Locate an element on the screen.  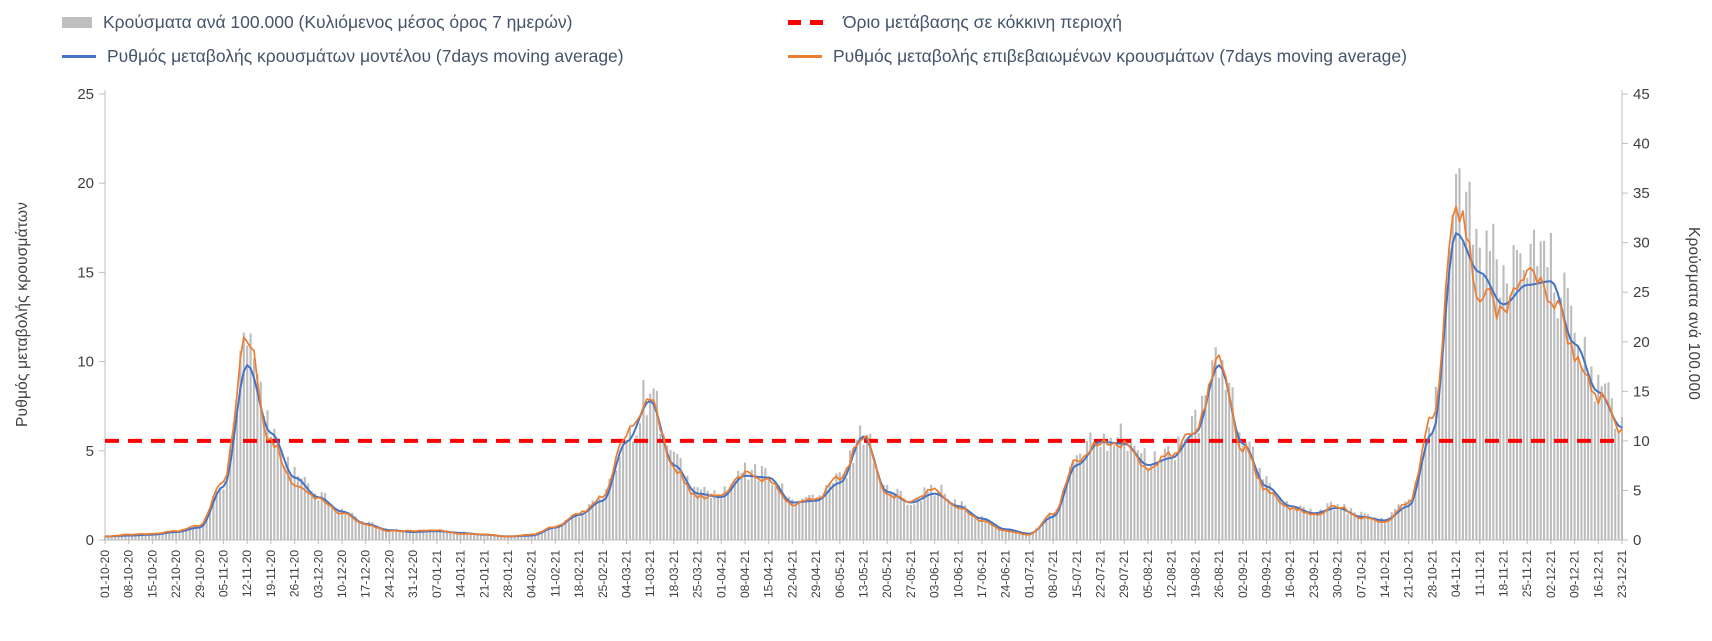
right-axis-tick-label: 30 is located at coordinates (1641, 243).